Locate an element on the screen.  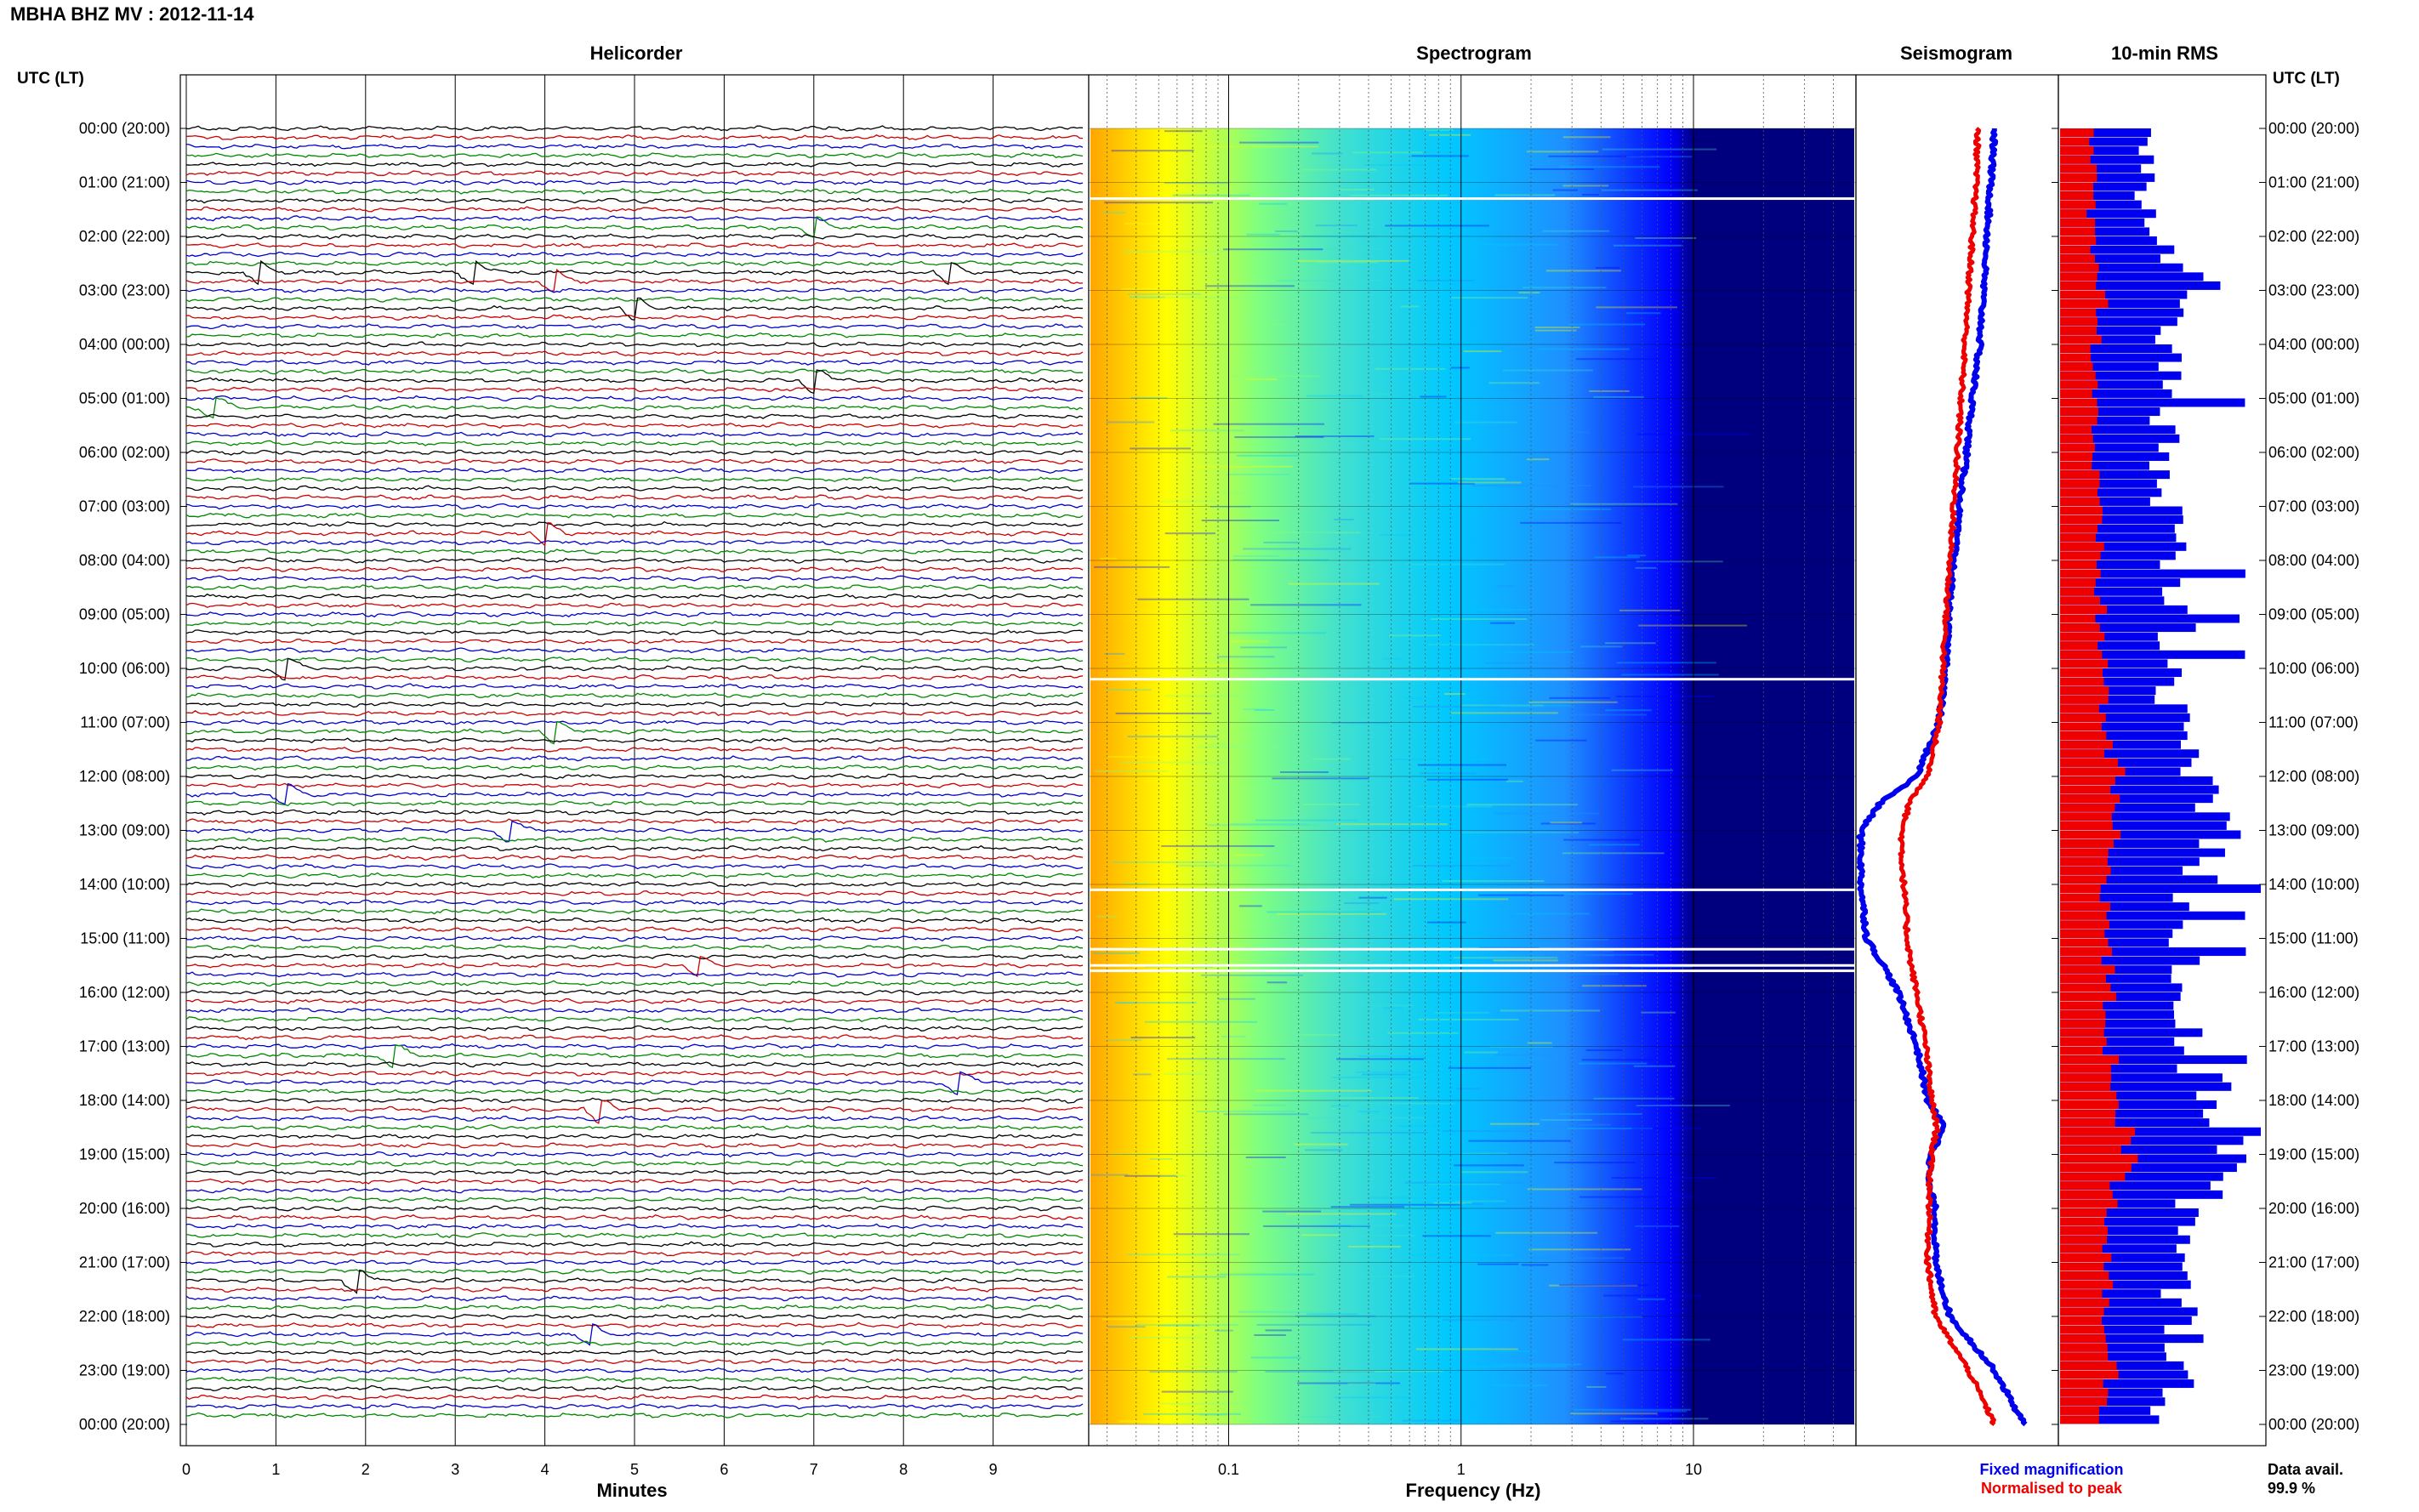
time-label: 18:00 (14:00) is located at coordinates (124, 1100).